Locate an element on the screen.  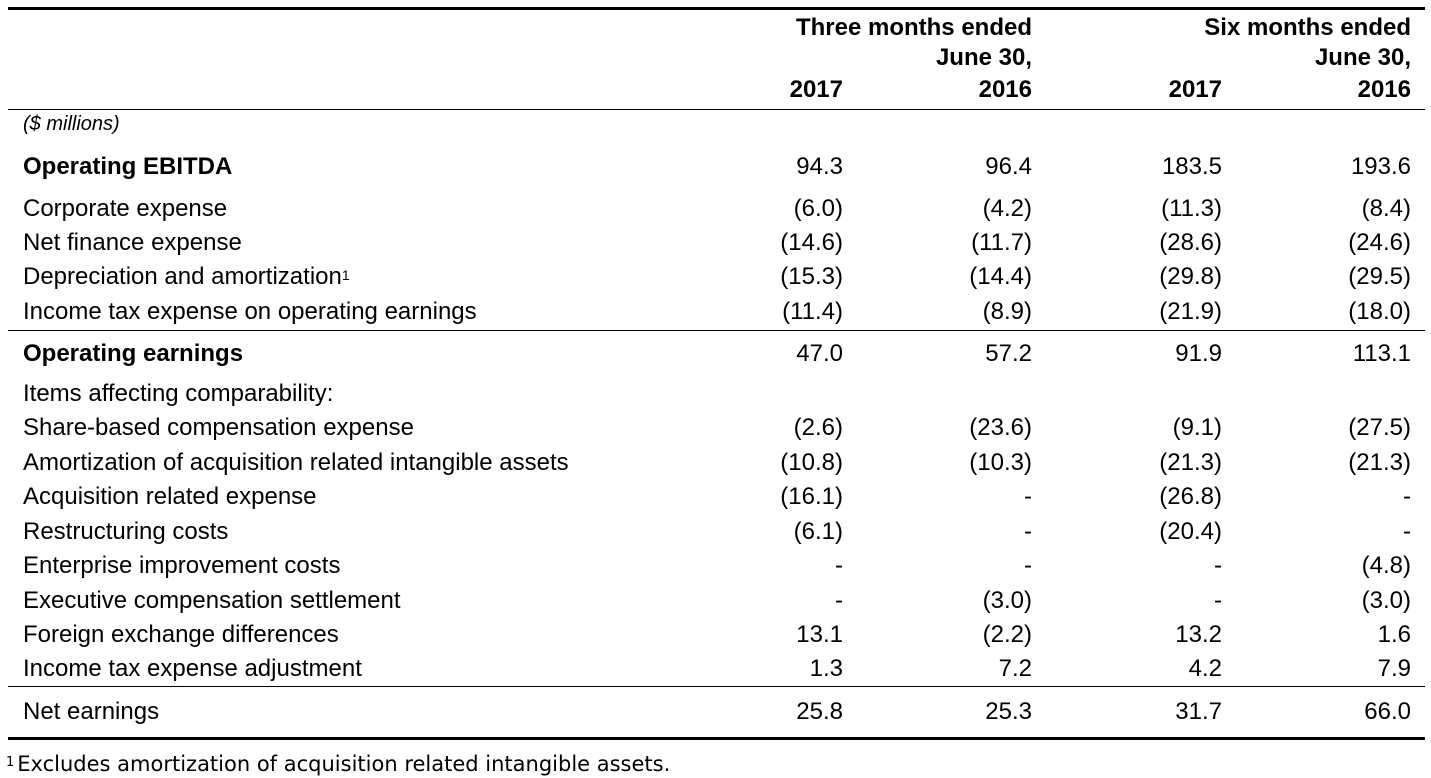
cell-three-2017: 13.1 is located at coordinates (819, 634).